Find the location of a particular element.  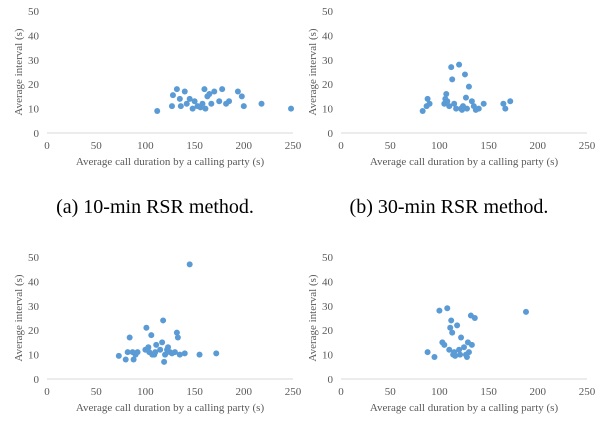

caption: (b) 30-min RSR method. is located at coordinates (449, 207).